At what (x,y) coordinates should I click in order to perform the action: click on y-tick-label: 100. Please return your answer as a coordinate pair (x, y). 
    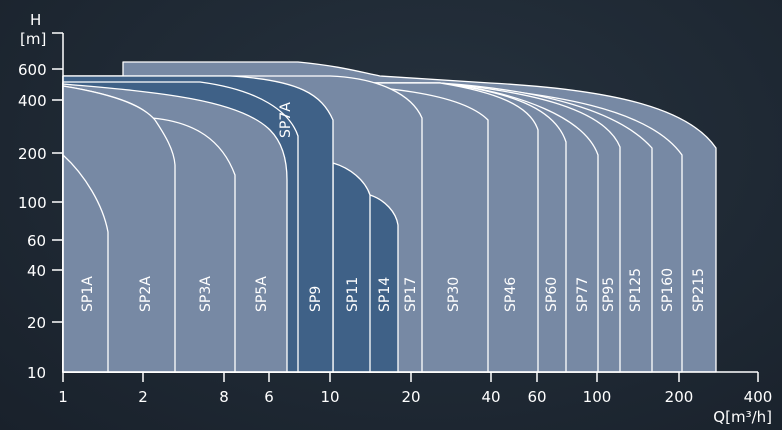
    Looking at the image, I should click on (32, 203).